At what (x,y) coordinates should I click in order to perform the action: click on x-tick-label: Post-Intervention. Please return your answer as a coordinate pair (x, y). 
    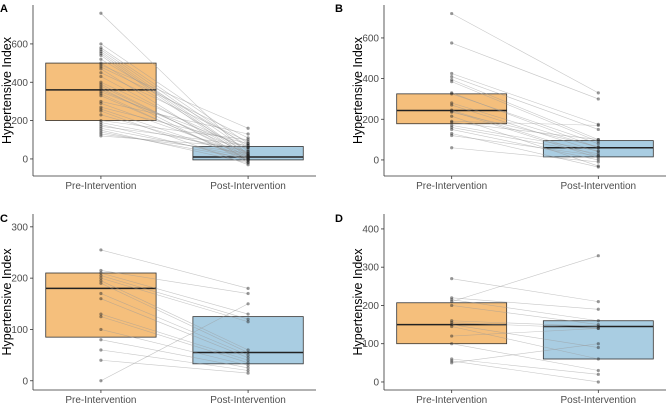
    Looking at the image, I should click on (599, 186).